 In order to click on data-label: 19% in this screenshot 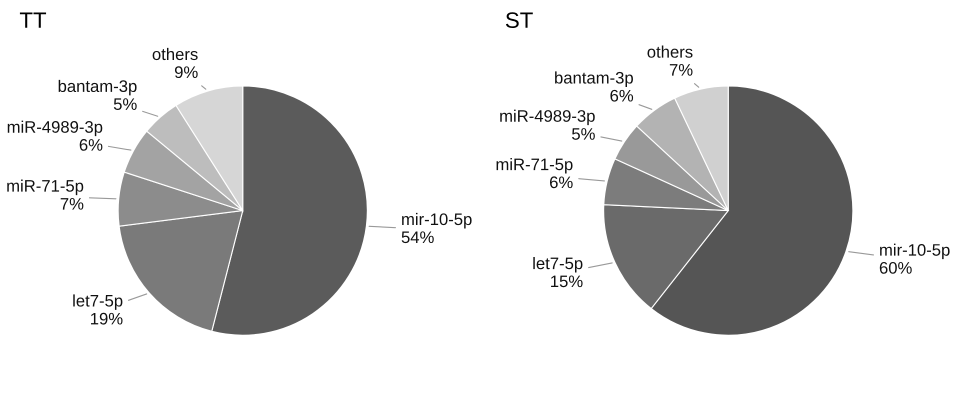, I will do `click(107, 318)`.